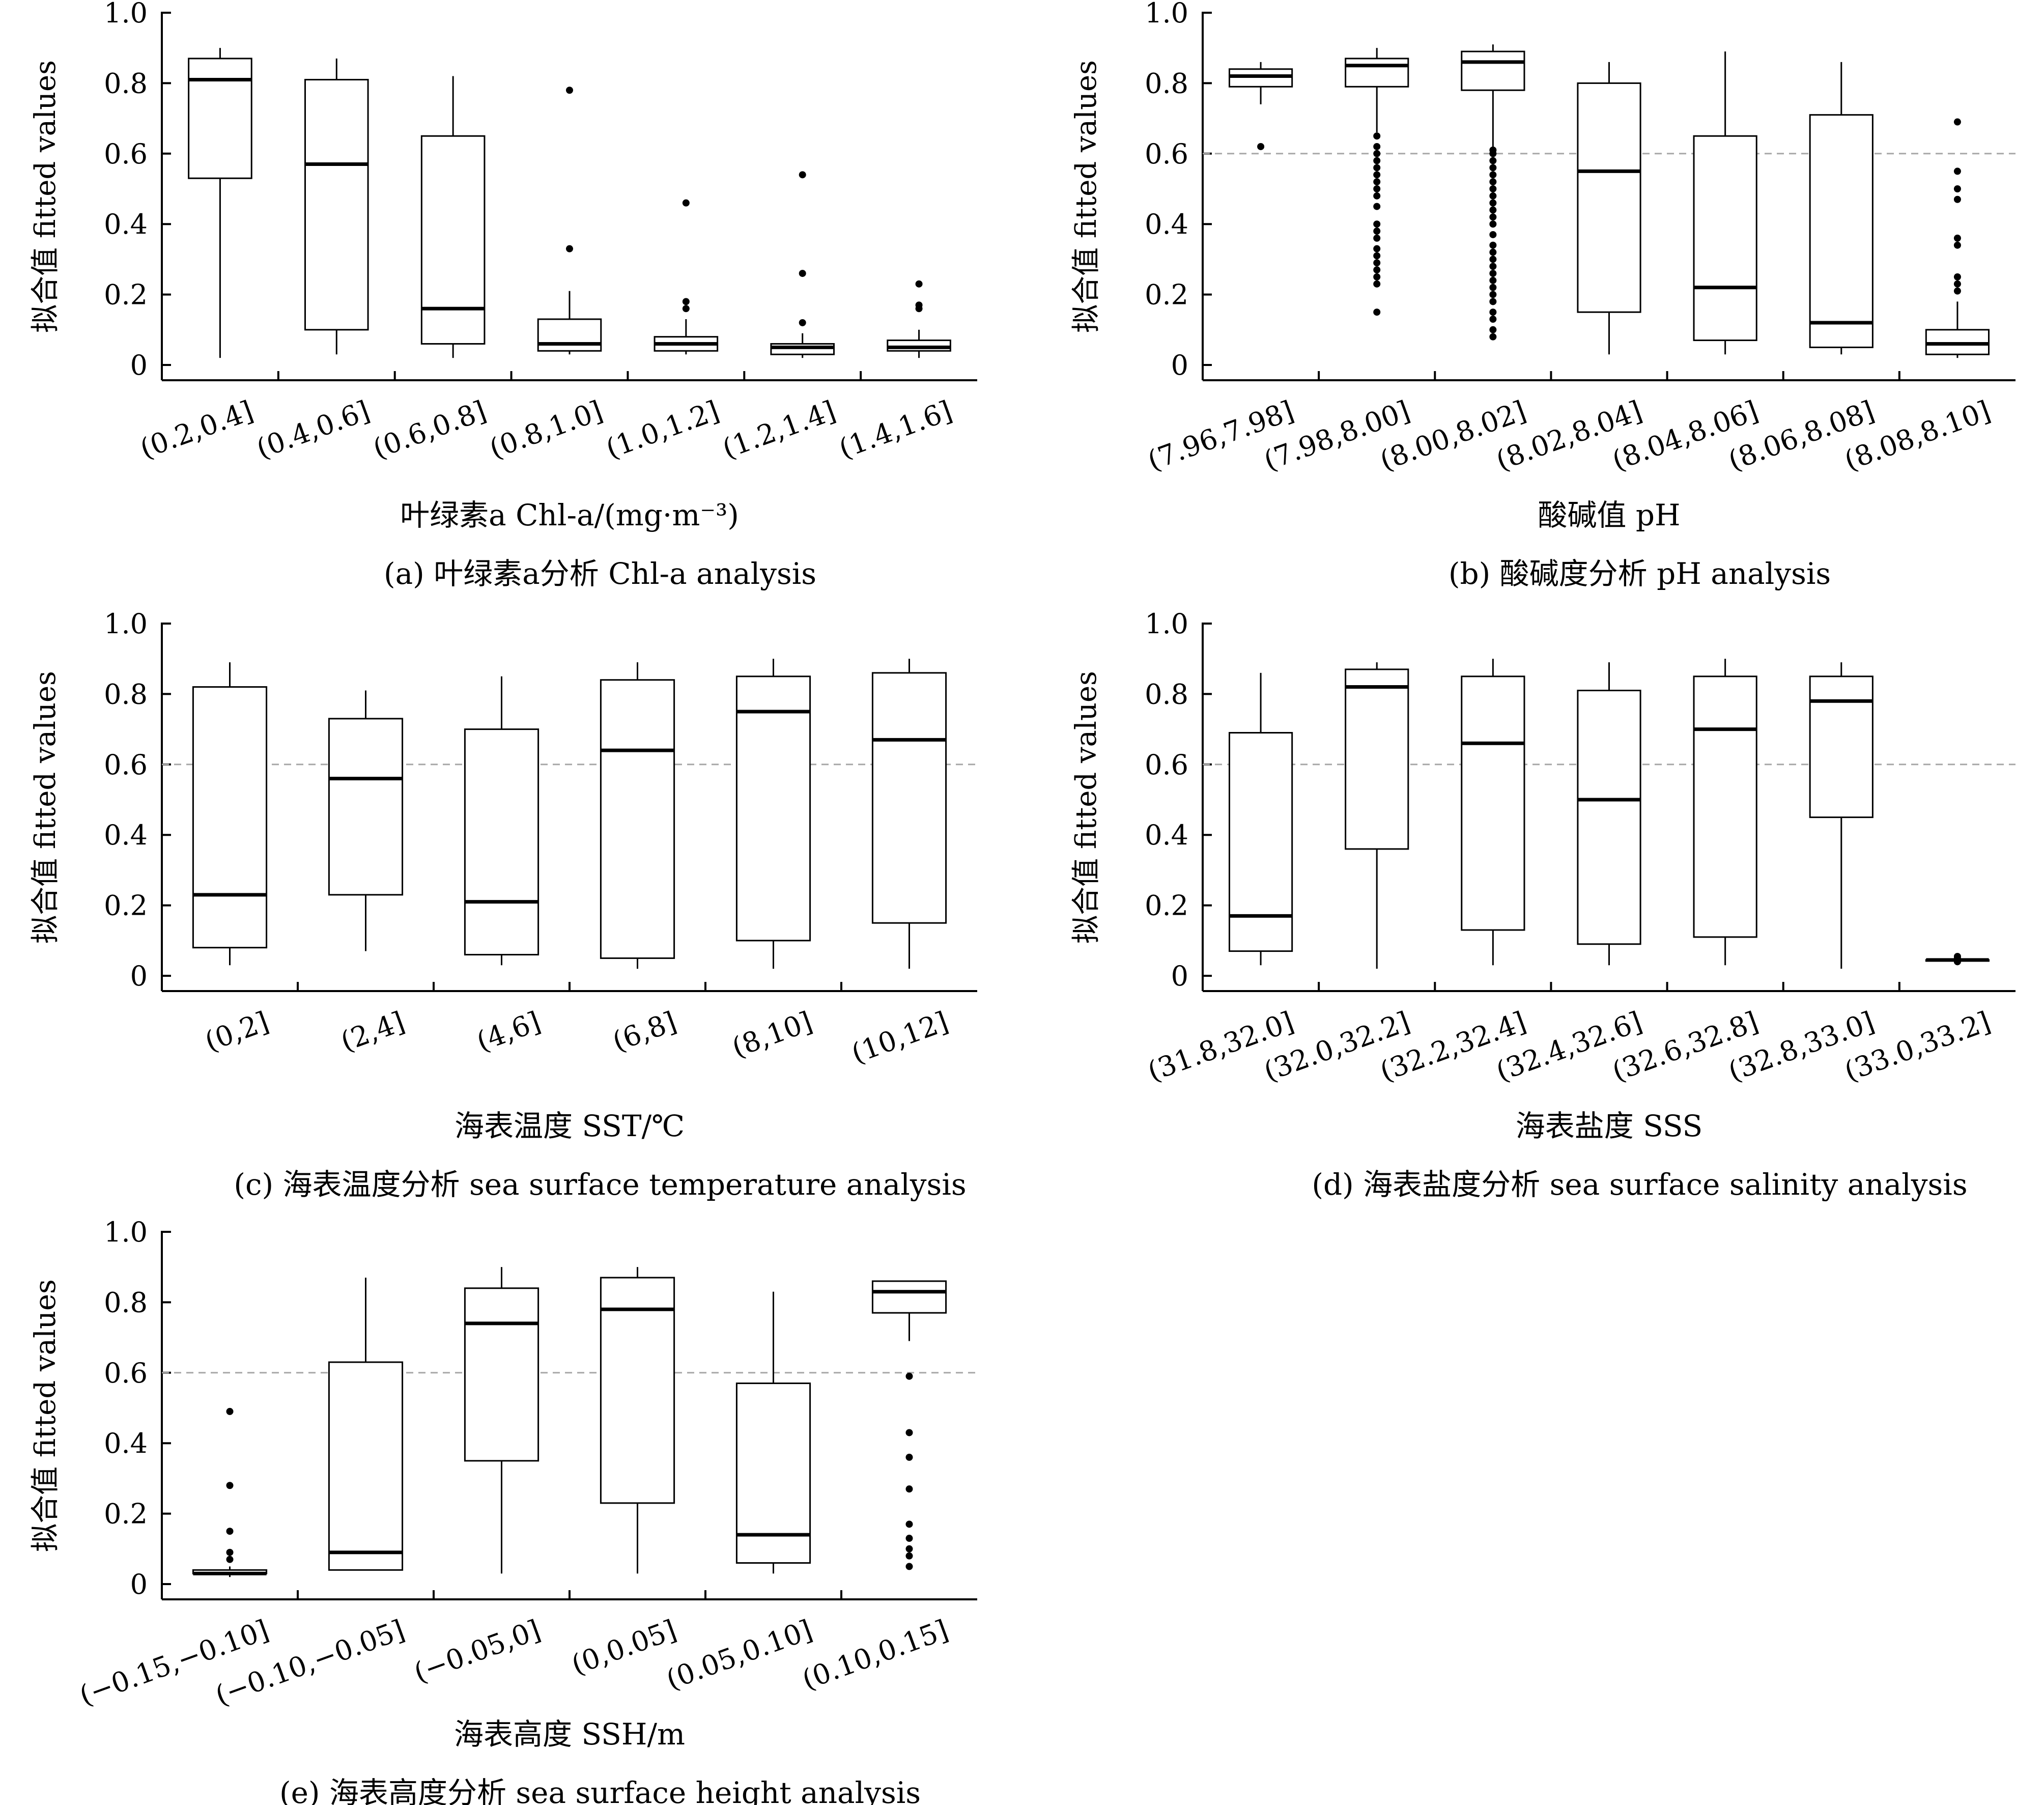 This screenshot has width=2044, height=1805. Describe the element at coordinates (1609, 515) in the screenshot. I see `x-axis-label: 酸碱值 pH` at that location.